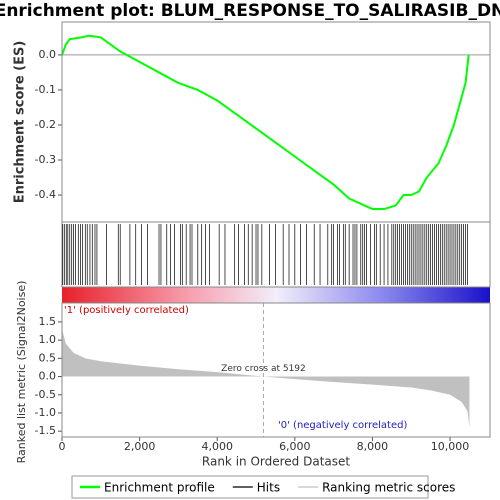 The image size is (500, 500). What do you see at coordinates (45, 394) in the screenshot?
I see `y-tick-label: -0.5` at bounding box center [45, 394].